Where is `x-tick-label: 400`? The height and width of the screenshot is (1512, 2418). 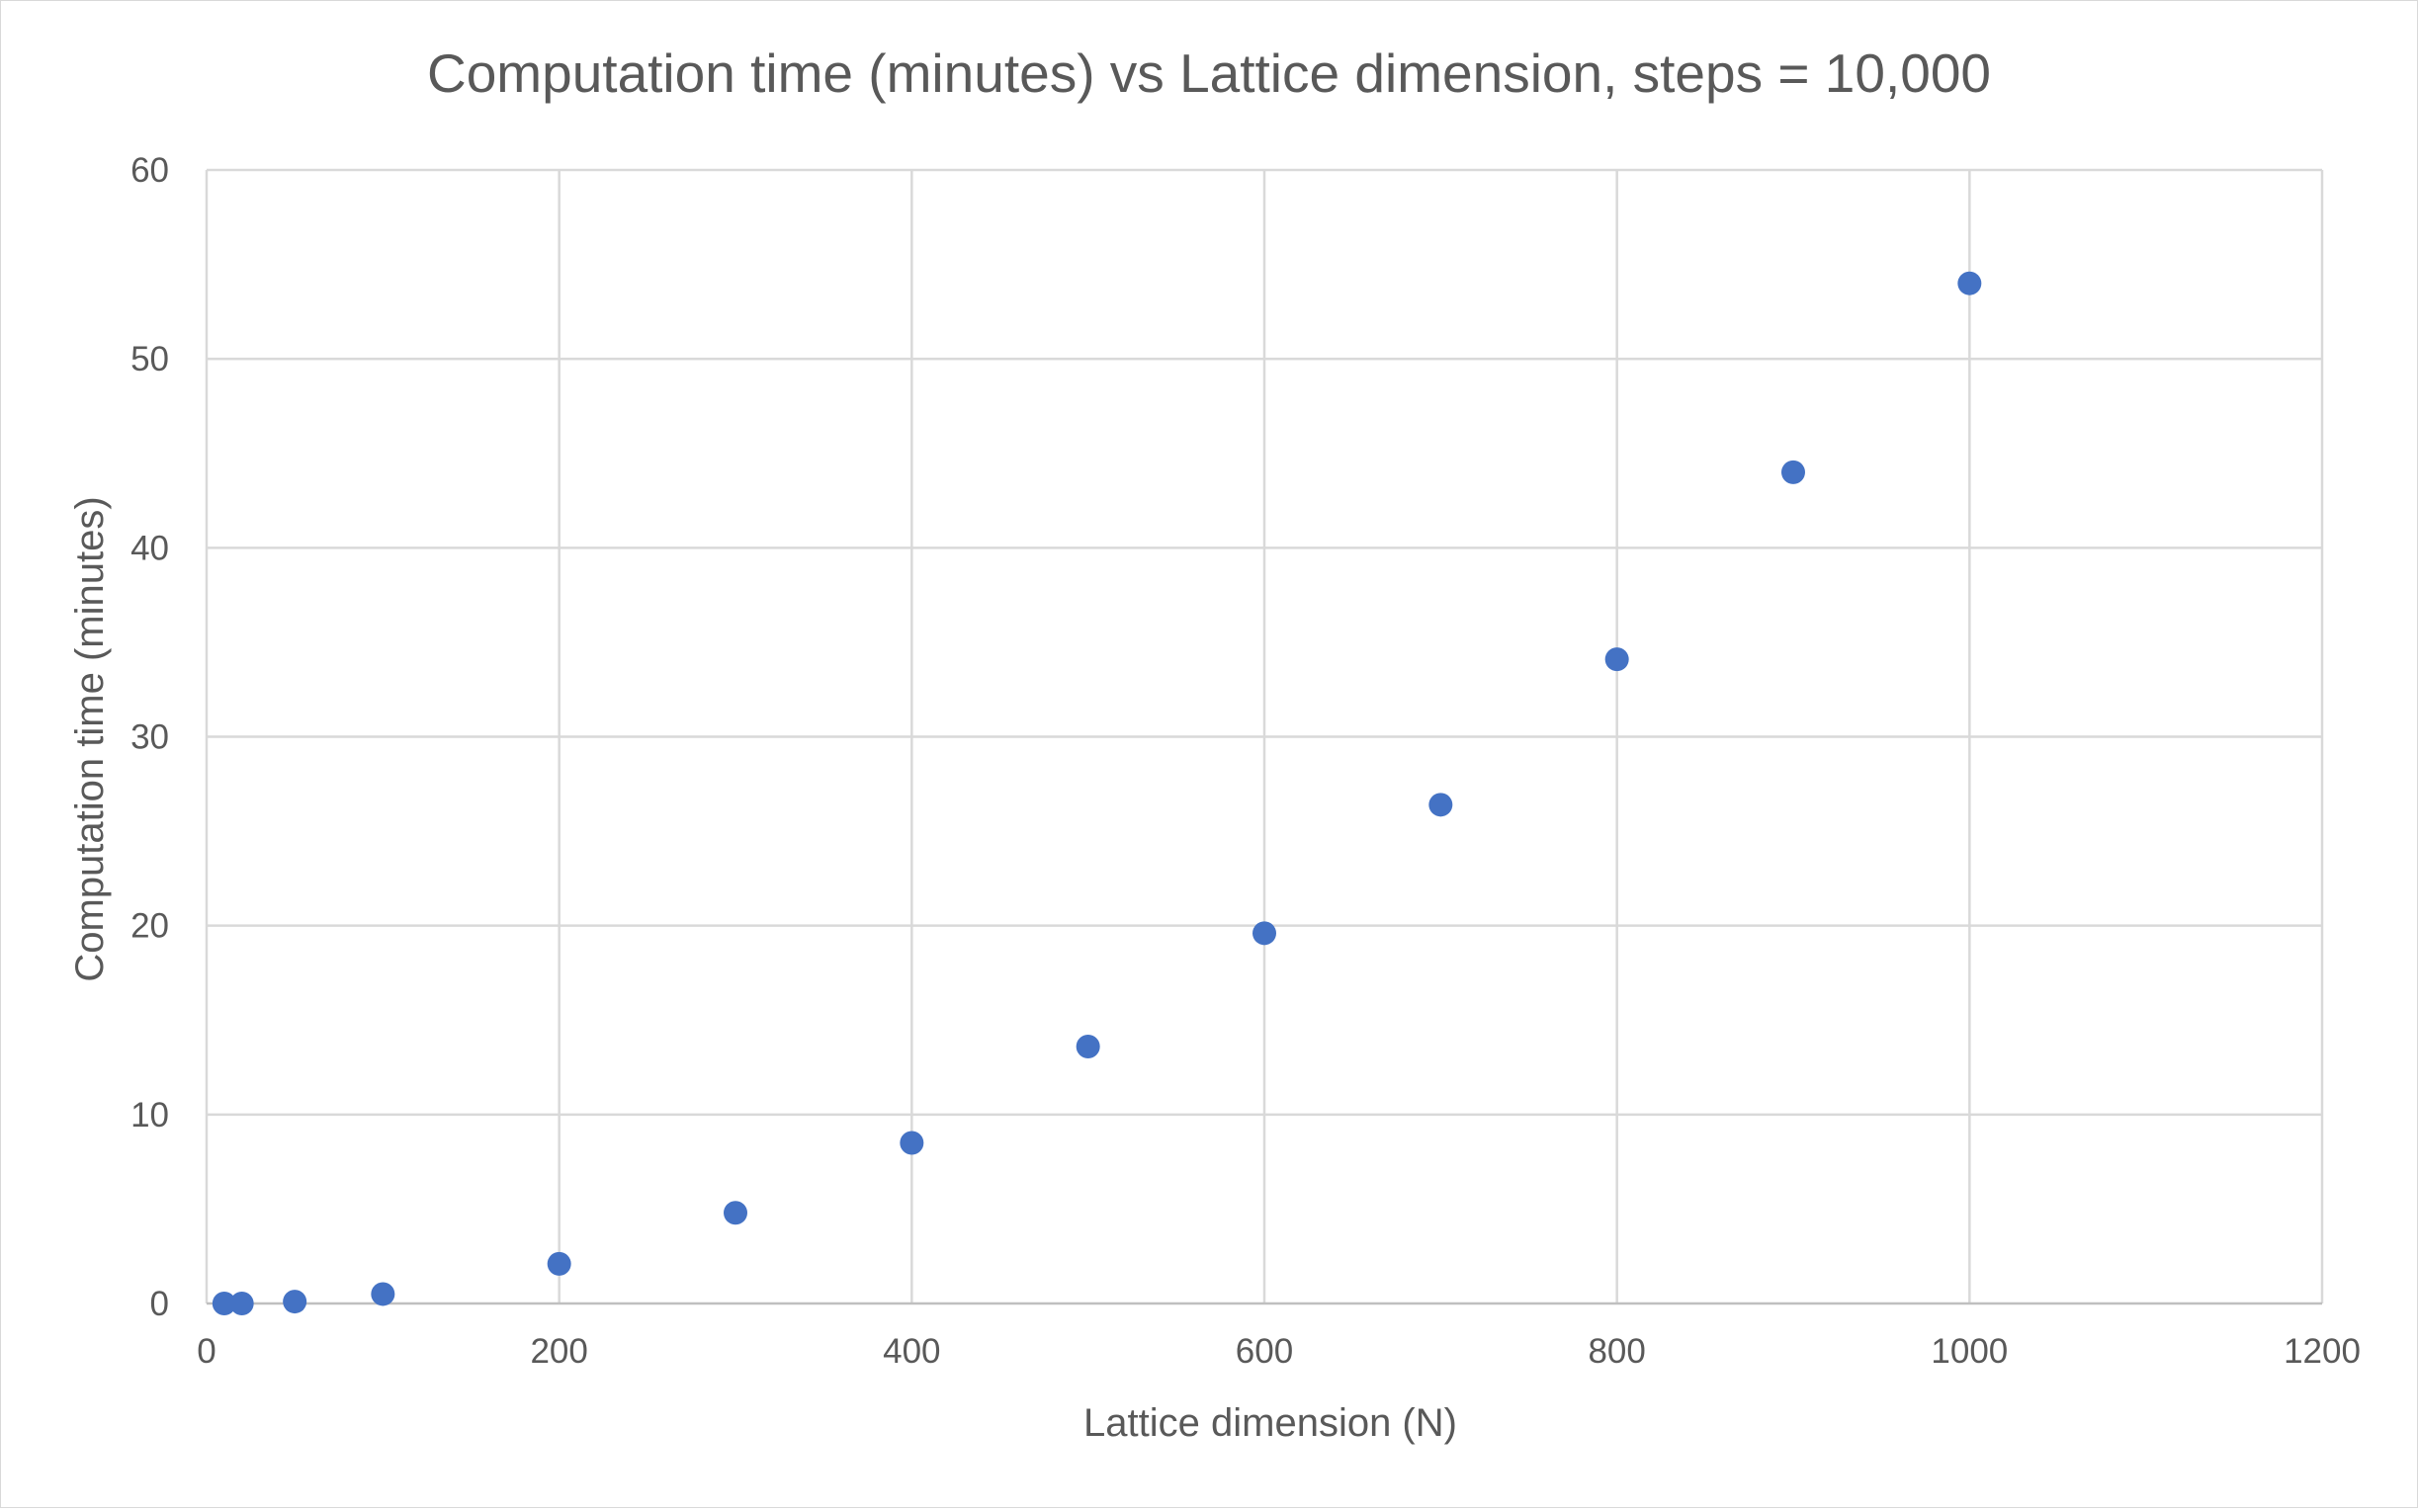
x-tick-label: 400 is located at coordinates (912, 1351).